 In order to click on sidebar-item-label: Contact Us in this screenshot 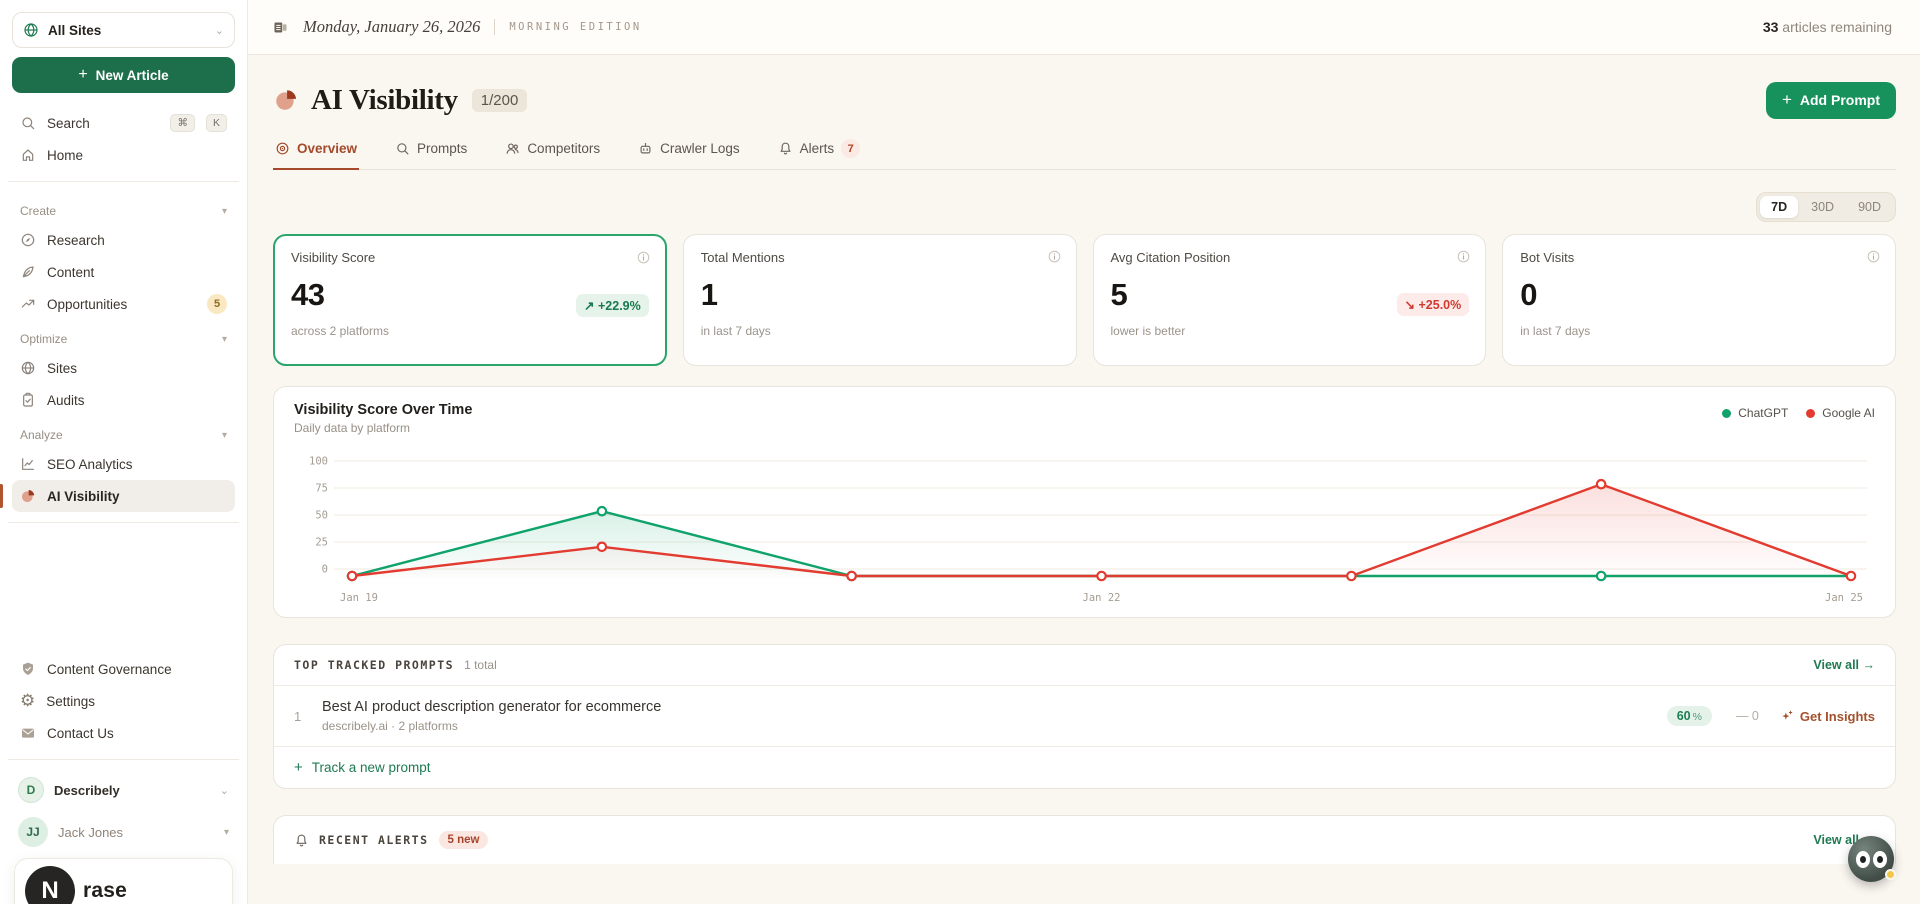, I will do `click(80, 733)`.